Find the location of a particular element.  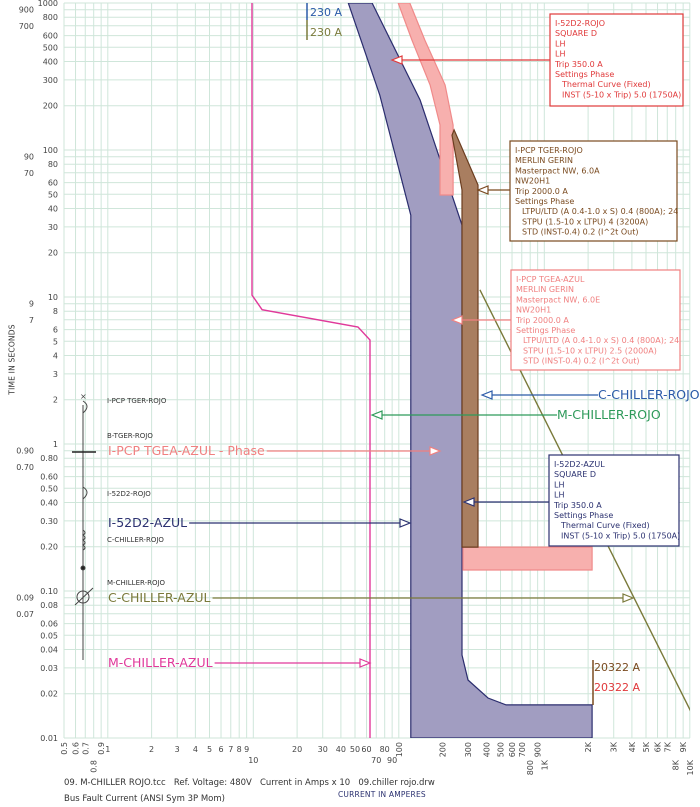

curve-i-52d2-rojo is located at coordinates (425, 99).